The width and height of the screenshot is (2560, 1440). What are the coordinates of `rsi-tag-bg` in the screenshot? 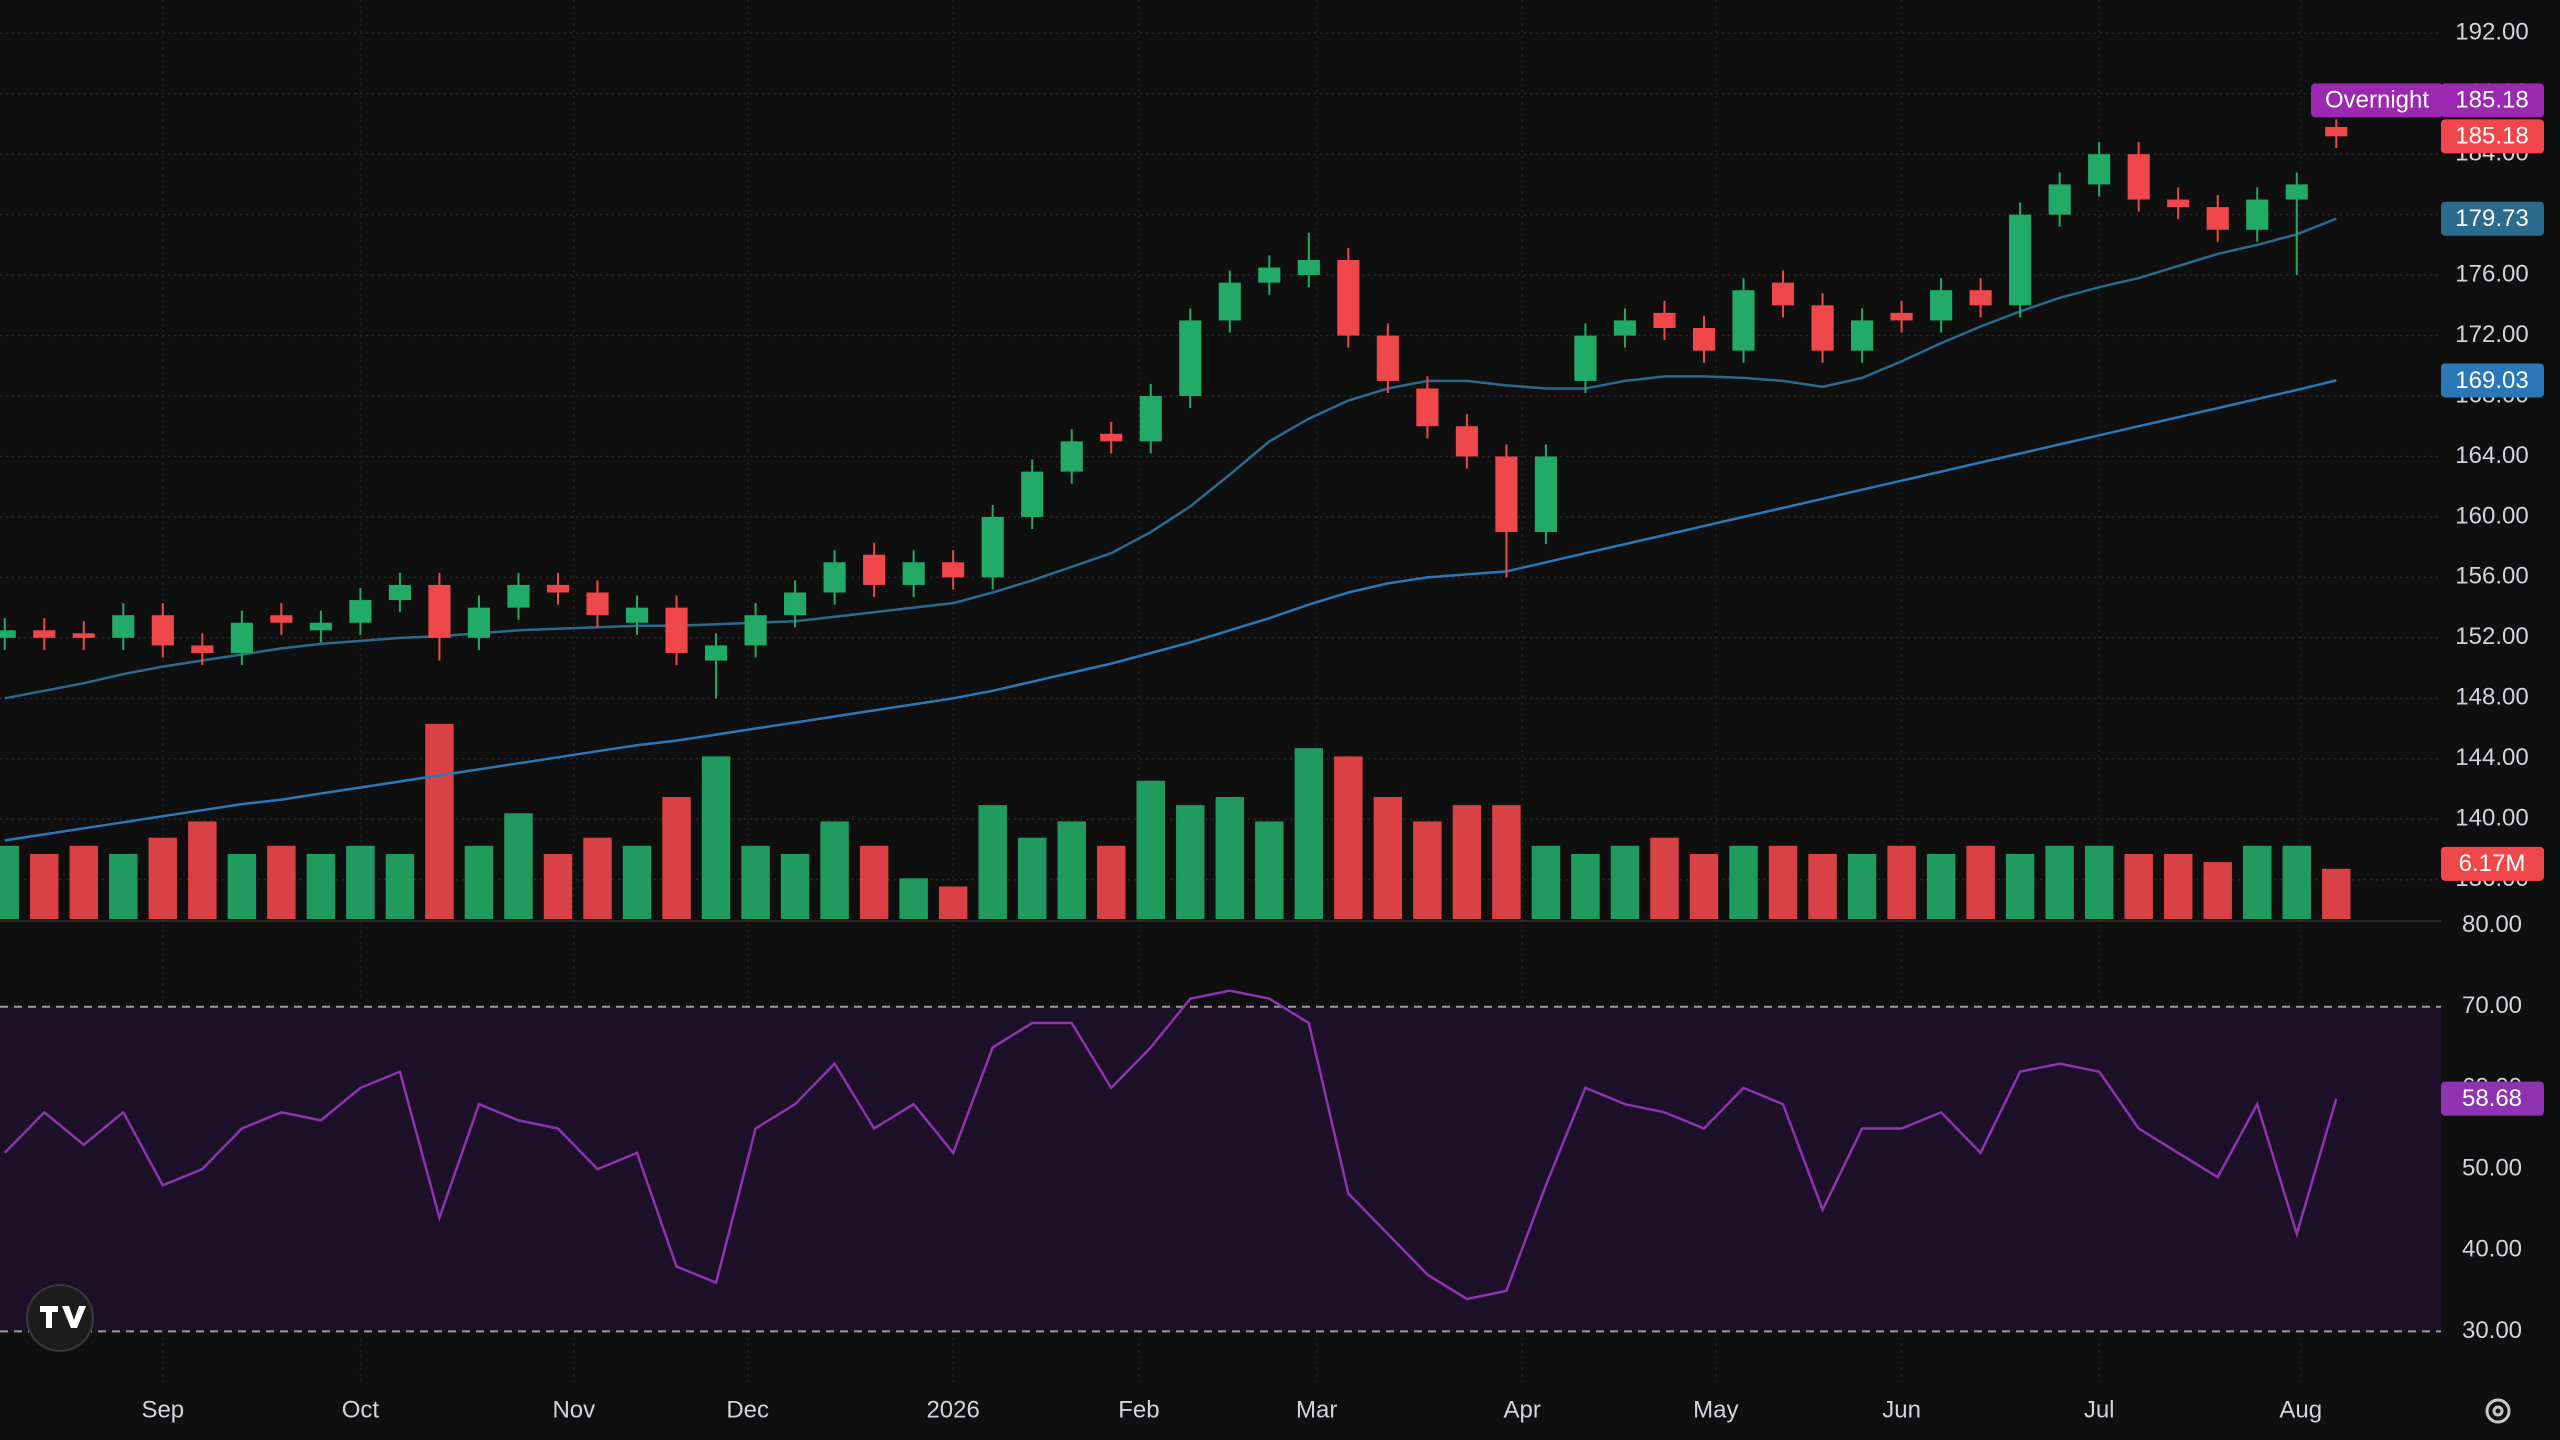 It's located at (2492, 1098).